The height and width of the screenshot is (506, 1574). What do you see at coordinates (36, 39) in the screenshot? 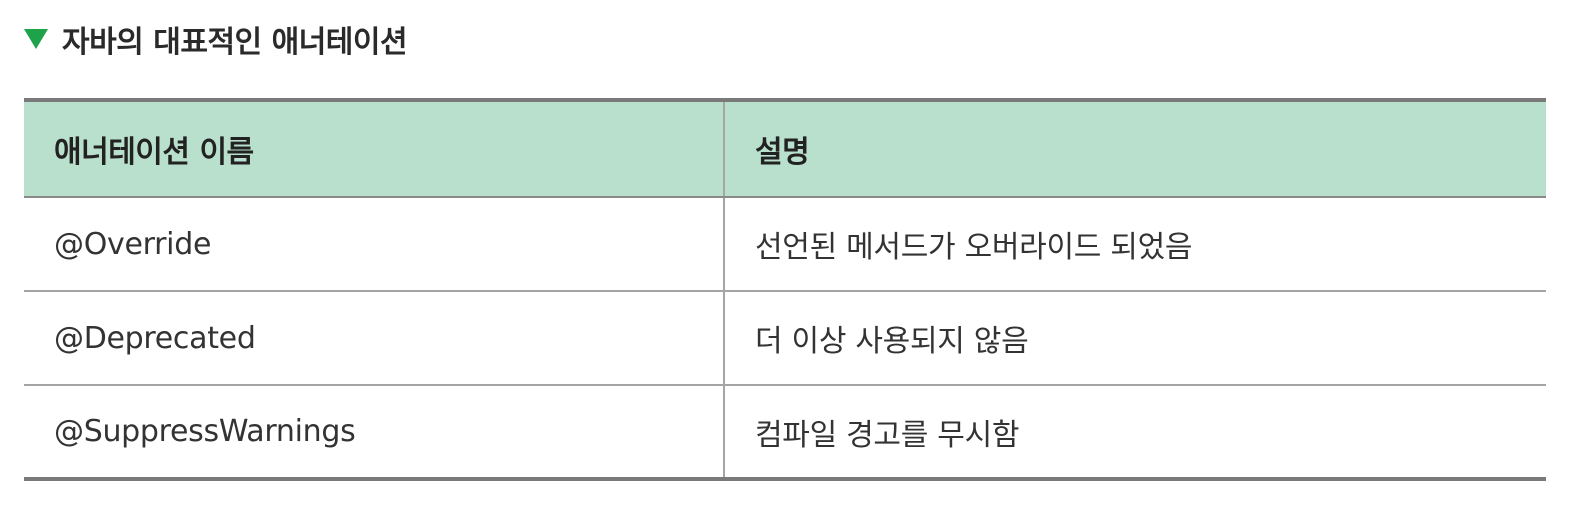
I see `triangle-down-icon` at bounding box center [36, 39].